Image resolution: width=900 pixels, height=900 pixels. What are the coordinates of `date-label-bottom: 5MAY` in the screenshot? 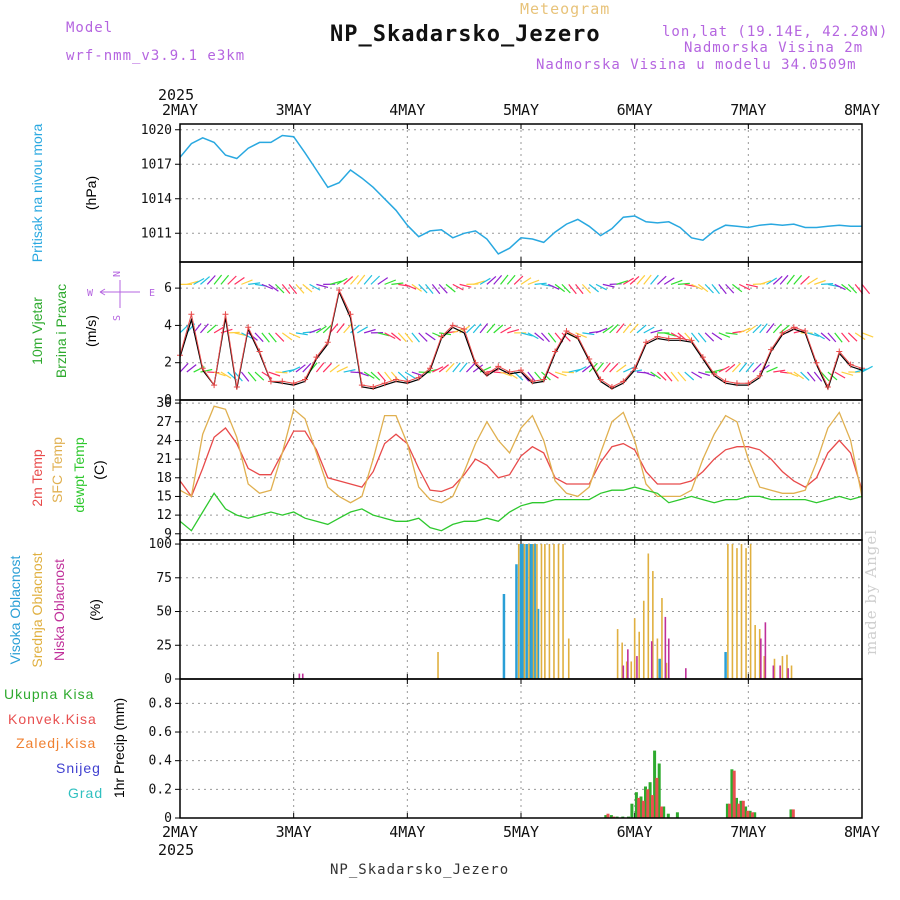 It's located at (521, 832).